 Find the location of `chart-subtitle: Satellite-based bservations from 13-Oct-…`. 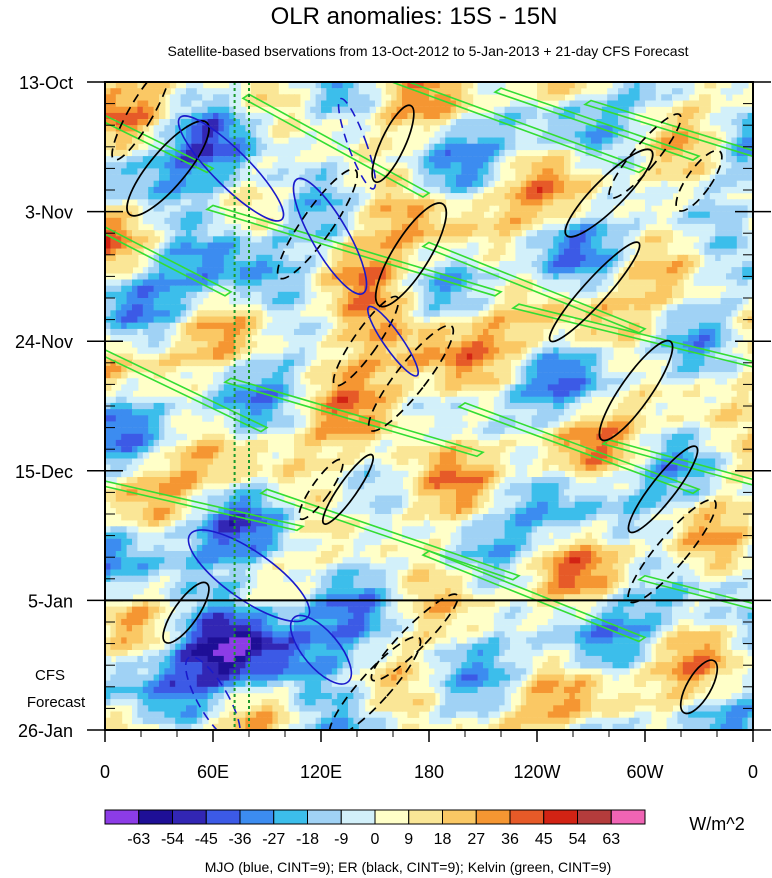

chart-subtitle: Satellite-based bservations from 13-Oct-… is located at coordinates (428, 51).